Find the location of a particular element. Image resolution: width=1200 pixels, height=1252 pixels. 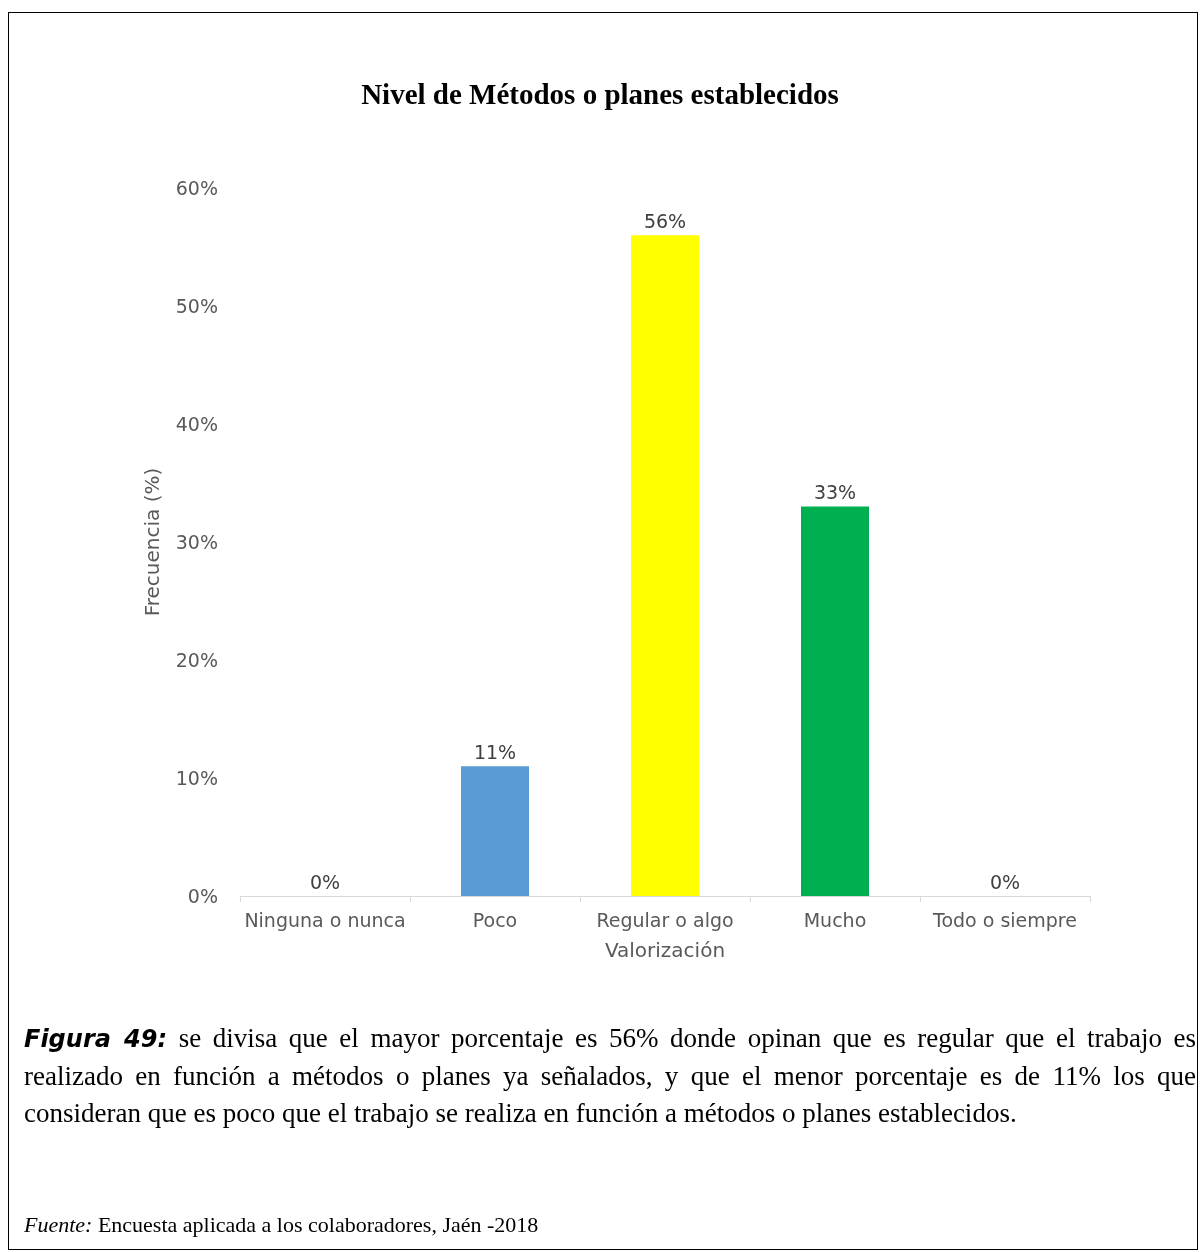

data-label: 11% is located at coordinates (495, 751).